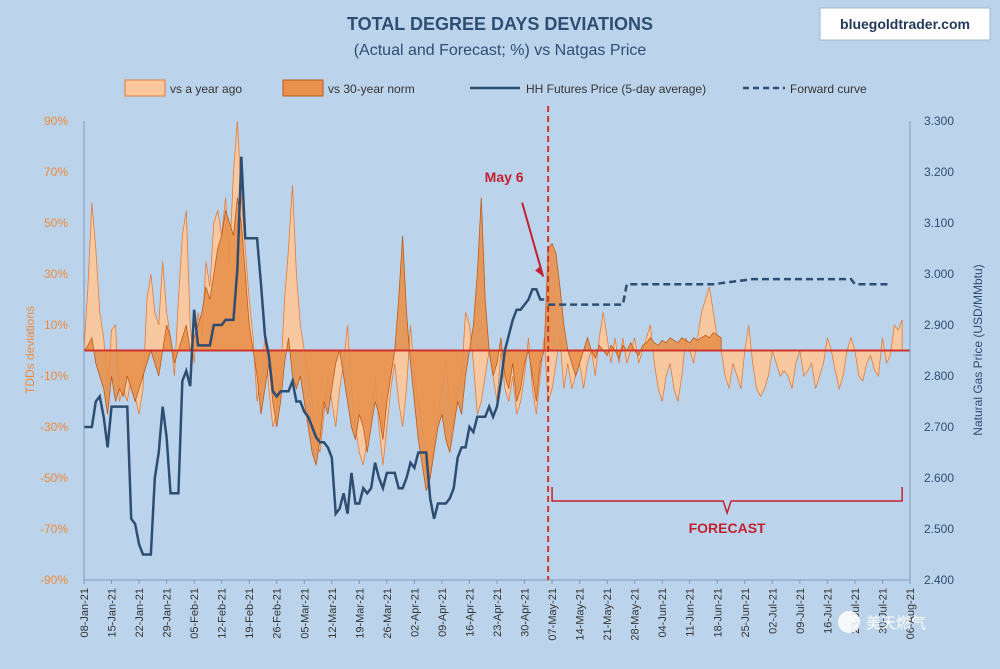 This screenshot has width=1000, height=669. What do you see at coordinates (719, 291) in the screenshot?
I see `forward-curve-line` at bounding box center [719, 291].